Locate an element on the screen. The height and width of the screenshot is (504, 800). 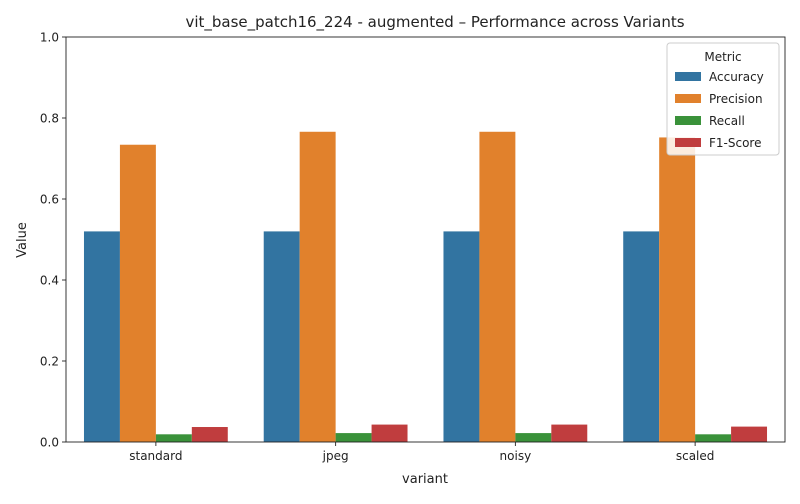
legend: Metric Accuracy Precision Recall F1-Score is located at coordinates (723, 99).